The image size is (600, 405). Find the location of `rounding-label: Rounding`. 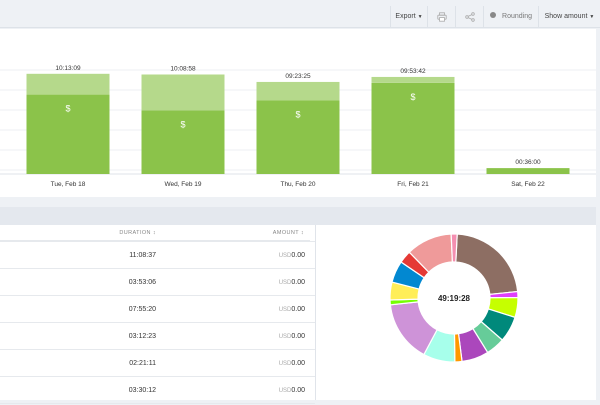

rounding-label: Rounding is located at coordinates (517, 16).